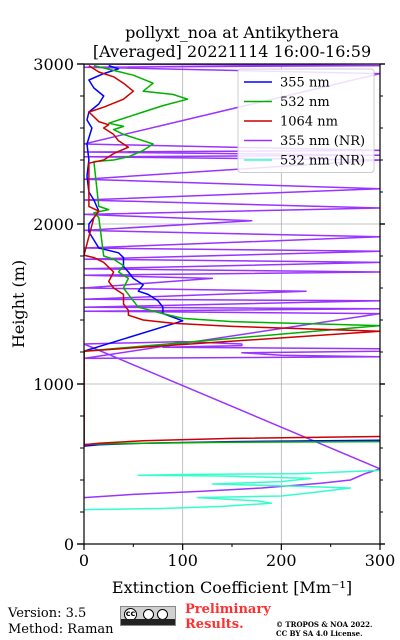 The width and height of the screenshot is (400, 640). I want to click on copyright-line2: CC BY SA 4.0 License., so click(319, 633).